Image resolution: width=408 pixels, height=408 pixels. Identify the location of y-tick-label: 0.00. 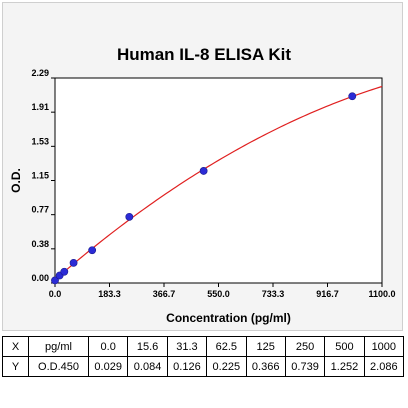
(40, 278).